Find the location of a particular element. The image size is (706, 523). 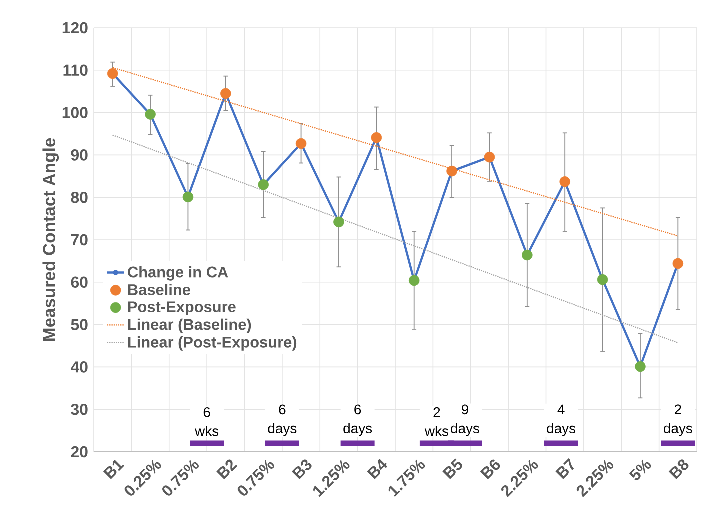

y-tick-label: 40 is located at coordinates (79, 367).